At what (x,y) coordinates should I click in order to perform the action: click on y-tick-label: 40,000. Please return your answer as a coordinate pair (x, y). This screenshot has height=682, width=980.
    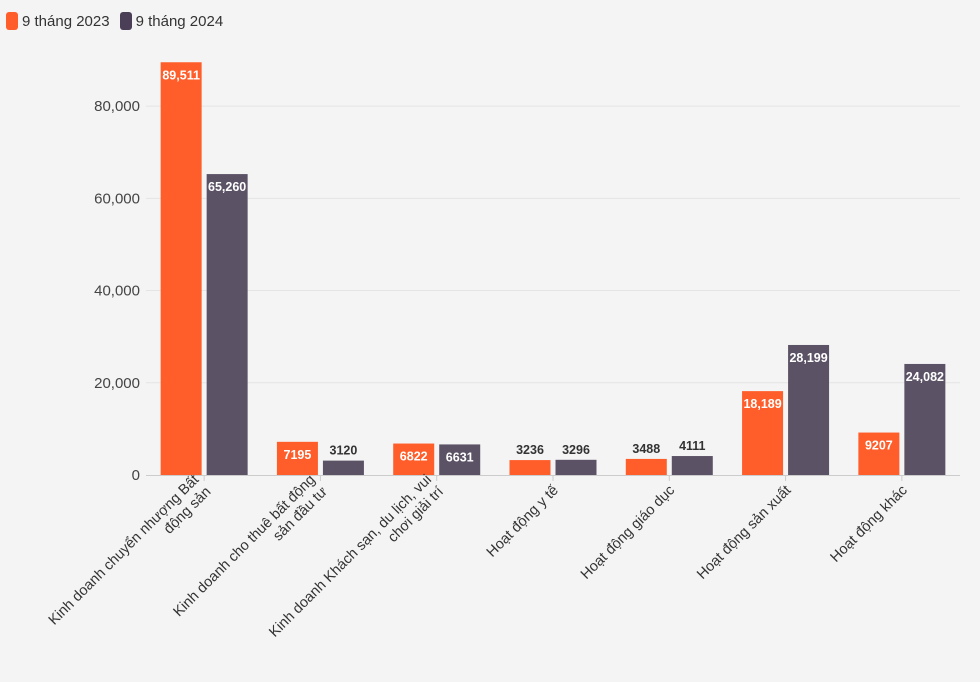
    Looking at the image, I should click on (117, 291).